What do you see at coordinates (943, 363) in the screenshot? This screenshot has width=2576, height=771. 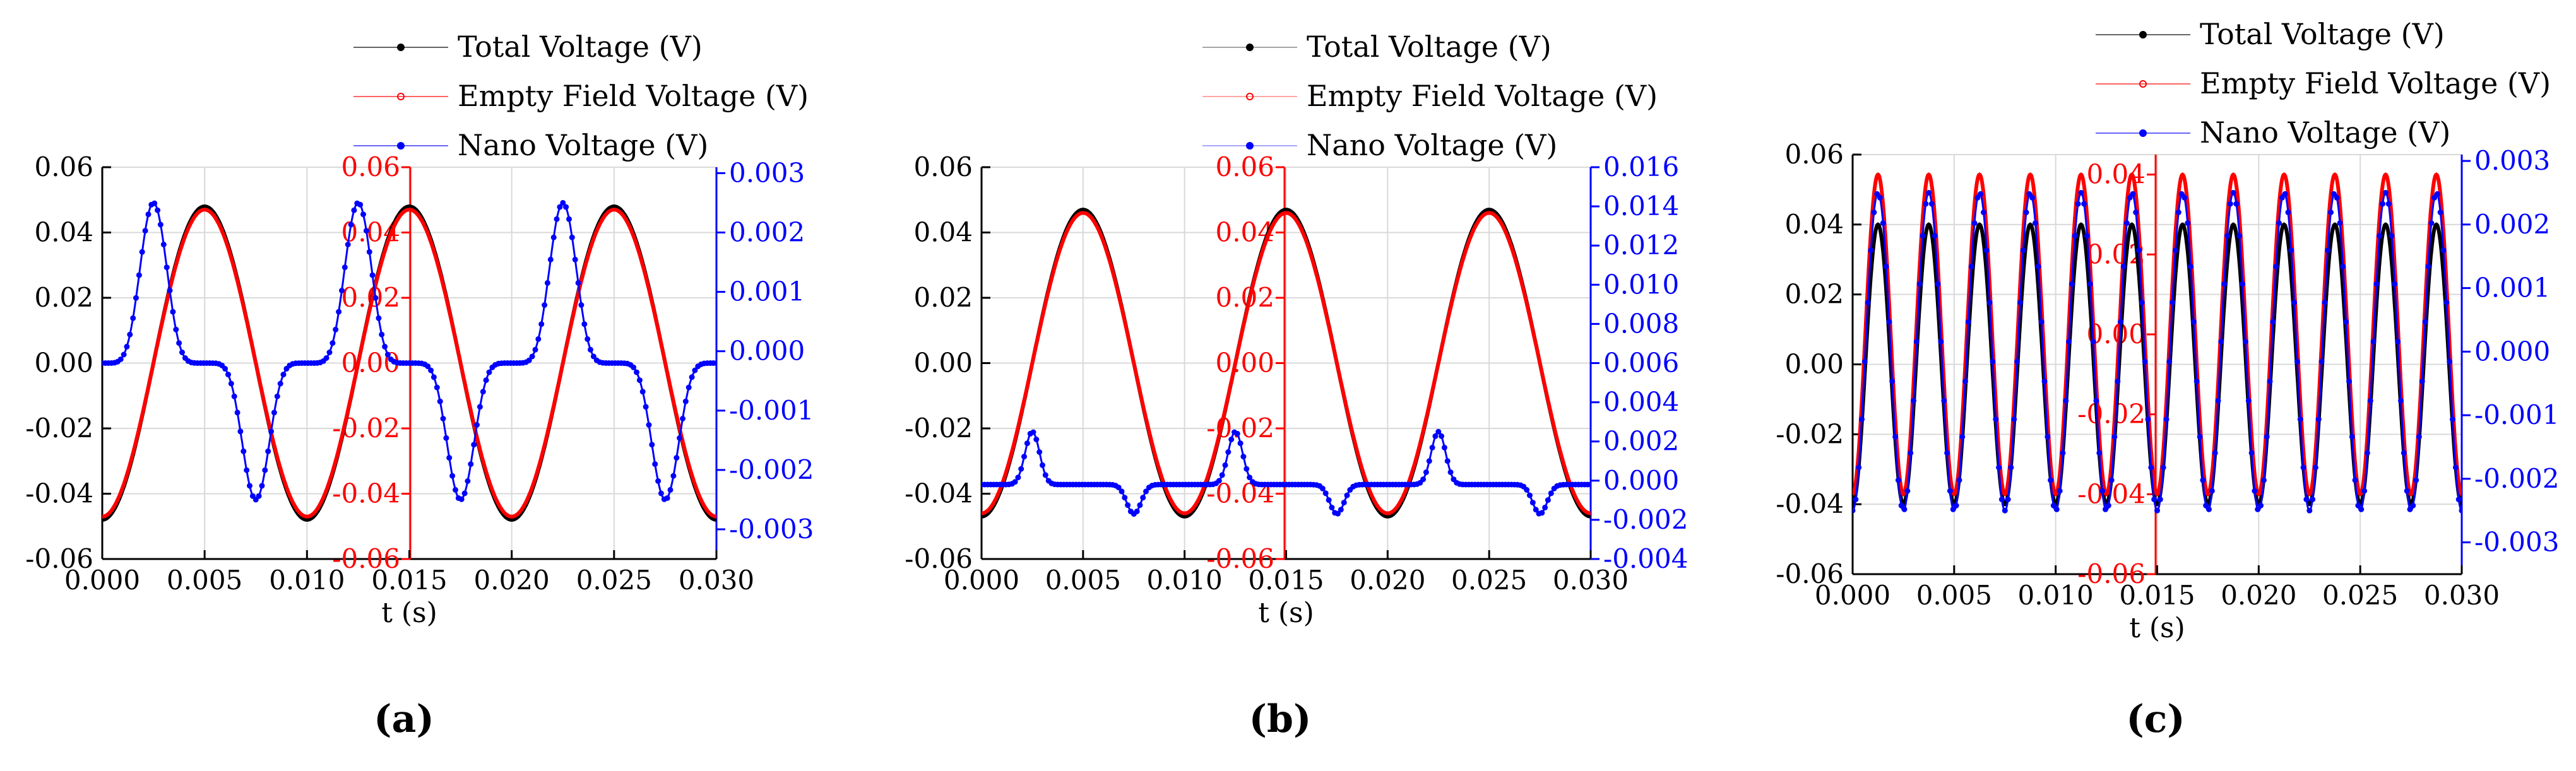 I see `left-tick-label: 0.00` at bounding box center [943, 363].